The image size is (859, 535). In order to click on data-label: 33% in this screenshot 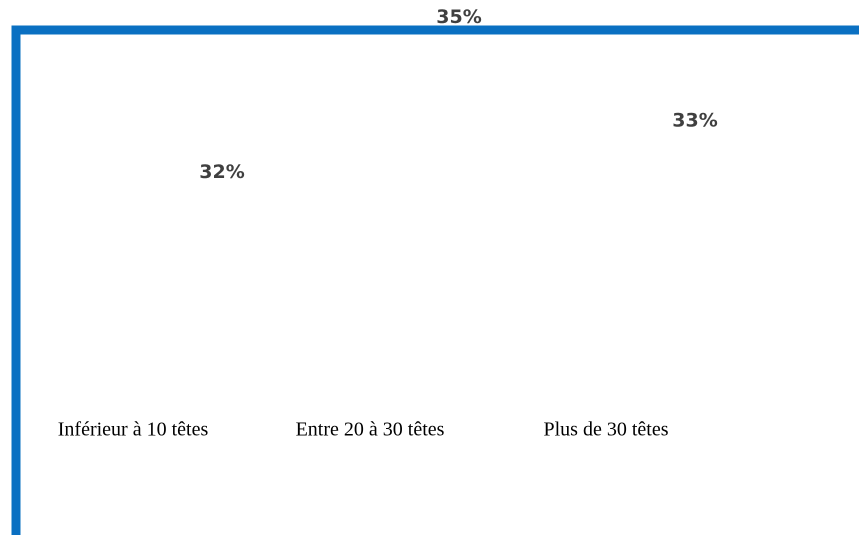, I will do `click(694, 121)`.